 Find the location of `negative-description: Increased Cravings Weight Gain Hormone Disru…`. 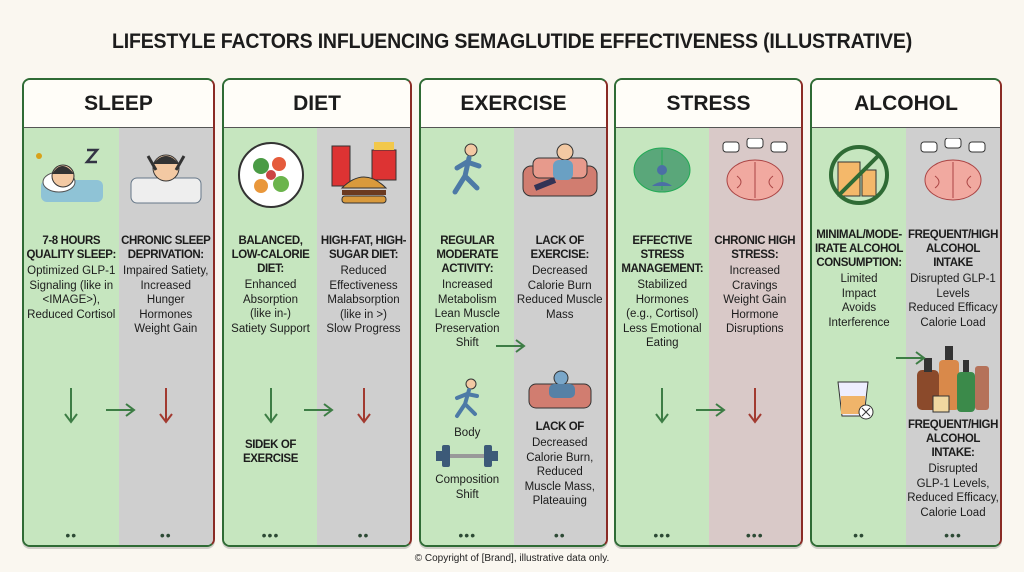

negative-description: Increased Cravings Weight Gain Hormone Disru… is located at coordinates (755, 300).